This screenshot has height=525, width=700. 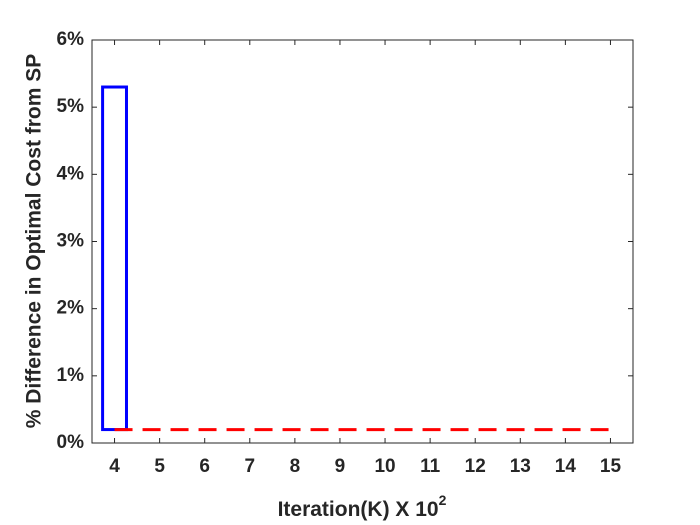 I want to click on x-tick-label: 13, so click(x=520, y=466).